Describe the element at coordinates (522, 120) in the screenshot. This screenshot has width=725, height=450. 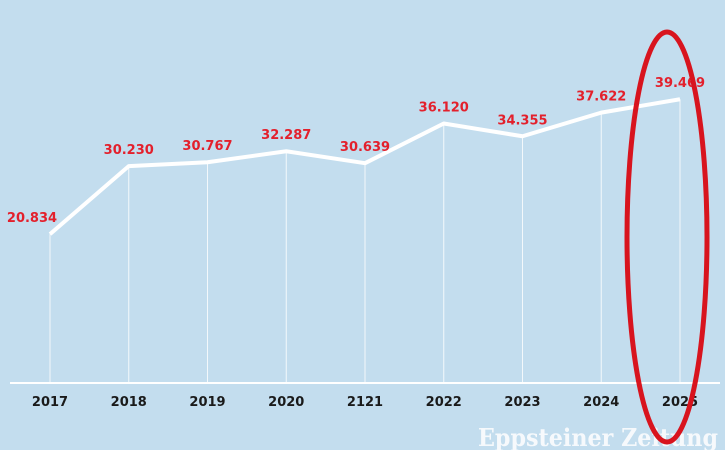
I see `data-label: 34.355` at that location.